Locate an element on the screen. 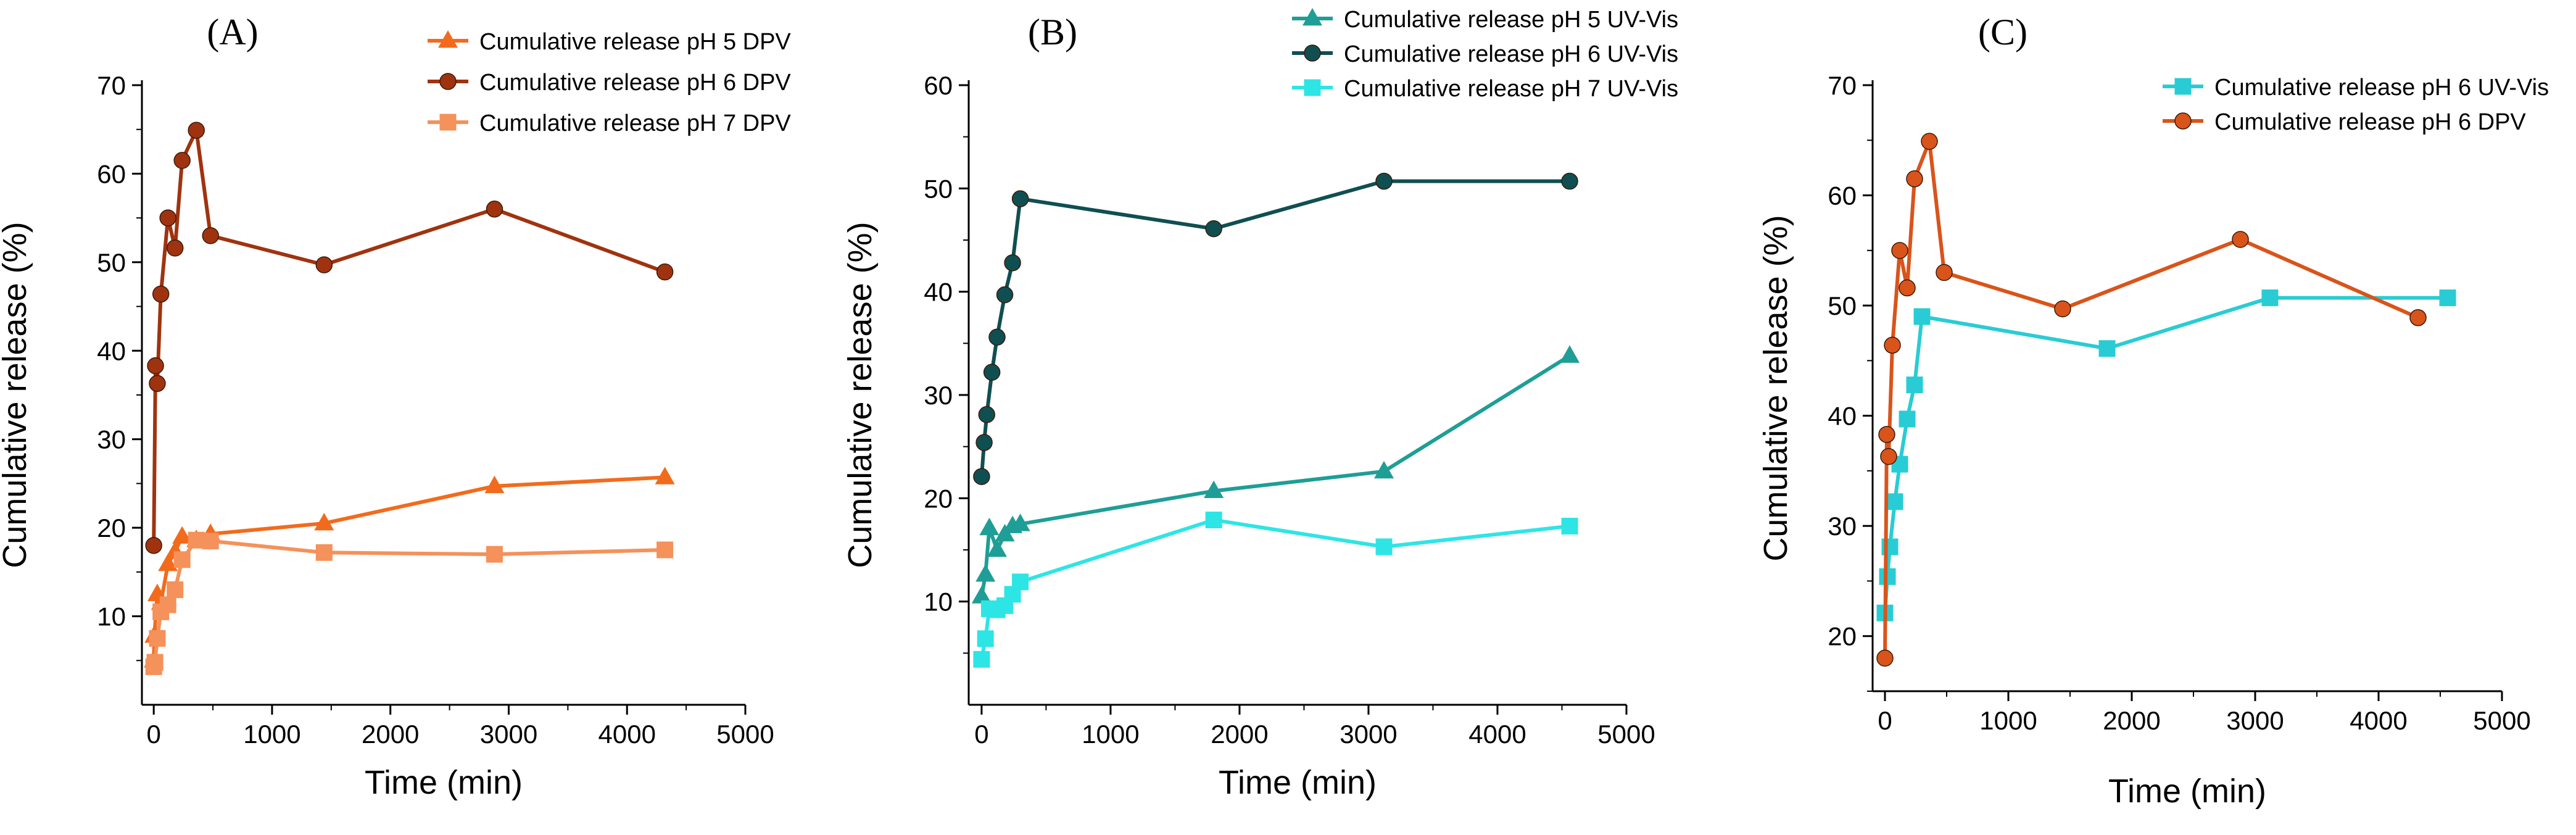  x-tick-label: 2000 is located at coordinates (2131, 720).